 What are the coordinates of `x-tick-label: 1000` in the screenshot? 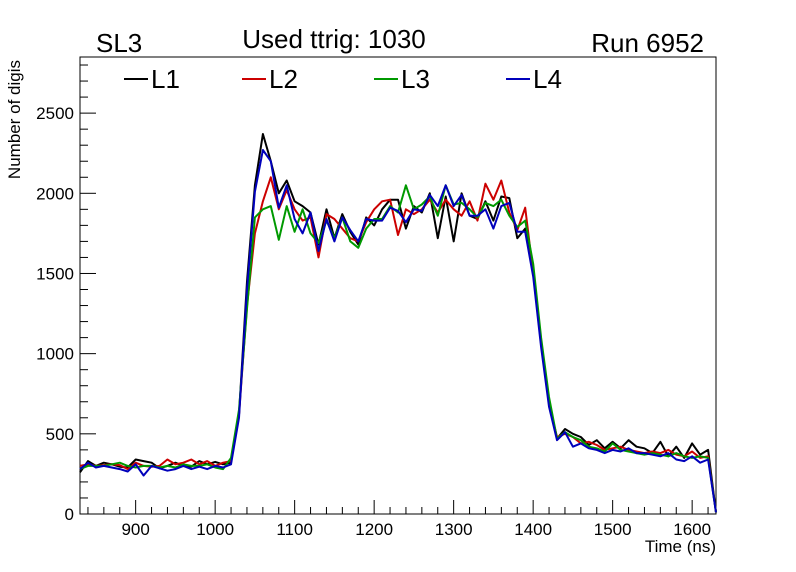 It's located at (215, 529).